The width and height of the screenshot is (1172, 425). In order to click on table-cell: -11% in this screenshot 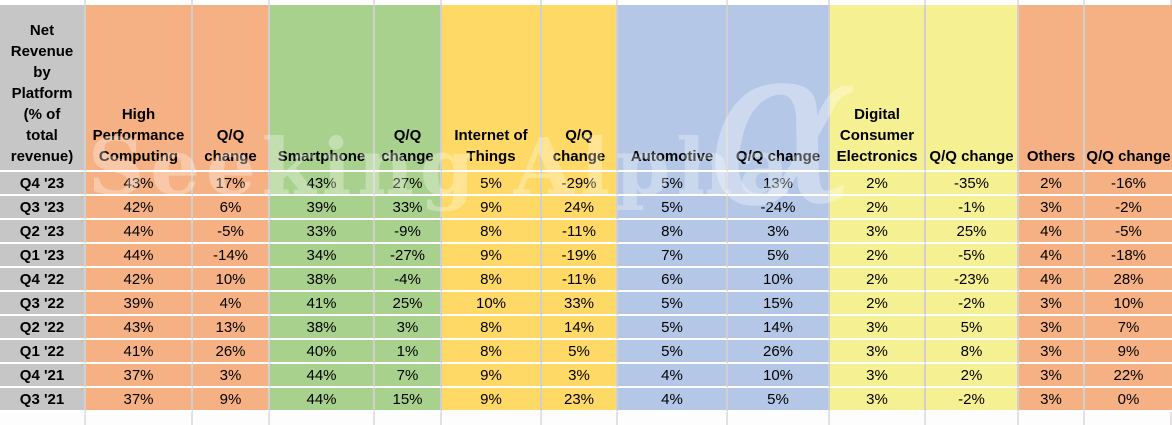, I will do `click(580, 280)`.